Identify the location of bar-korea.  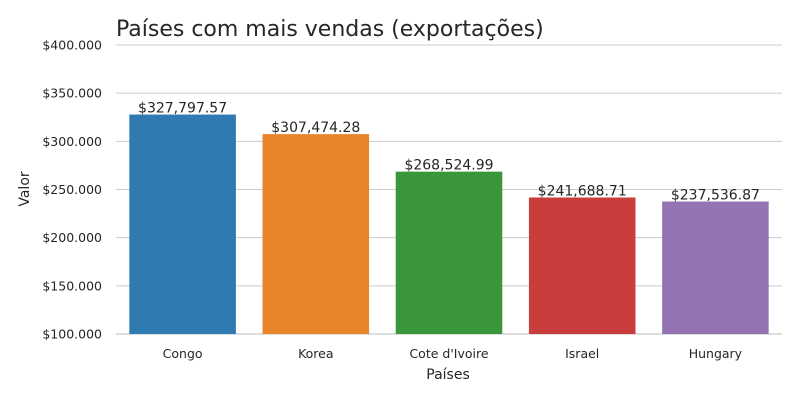
(316, 234).